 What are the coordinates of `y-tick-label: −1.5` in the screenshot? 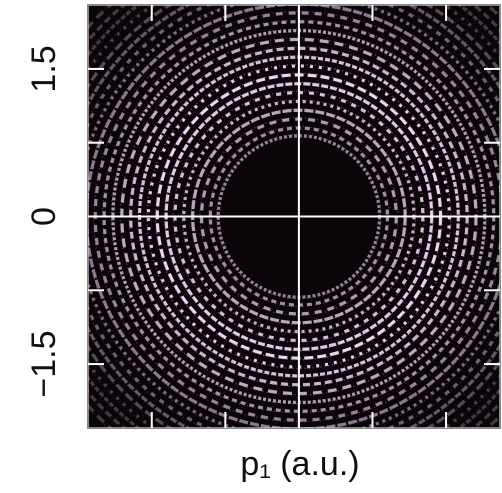 It's located at (44, 363).